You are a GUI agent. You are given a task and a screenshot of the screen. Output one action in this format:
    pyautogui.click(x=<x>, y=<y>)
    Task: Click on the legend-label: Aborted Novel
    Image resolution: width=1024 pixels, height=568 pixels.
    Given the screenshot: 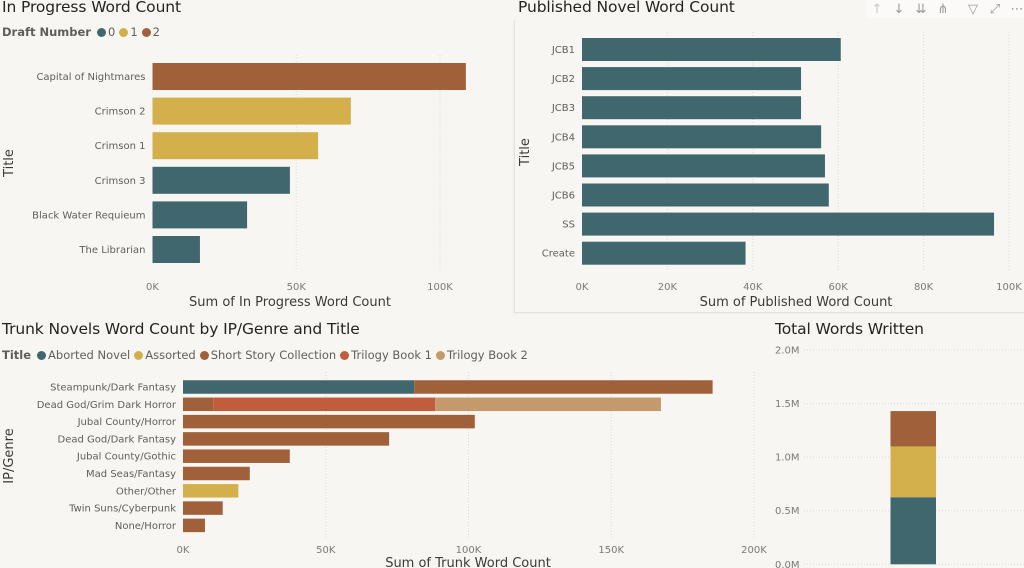 What is the action you would take?
    pyautogui.click(x=89, y=355)
    